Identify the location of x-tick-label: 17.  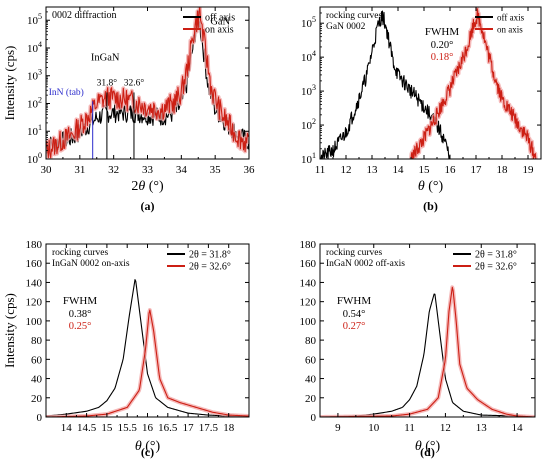
(477, 170).